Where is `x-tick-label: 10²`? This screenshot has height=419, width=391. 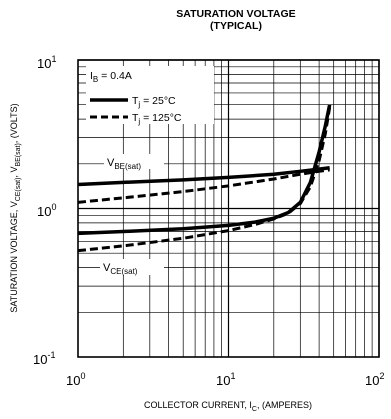
x-tick-label: 10² is located at coordinates (374, 379).